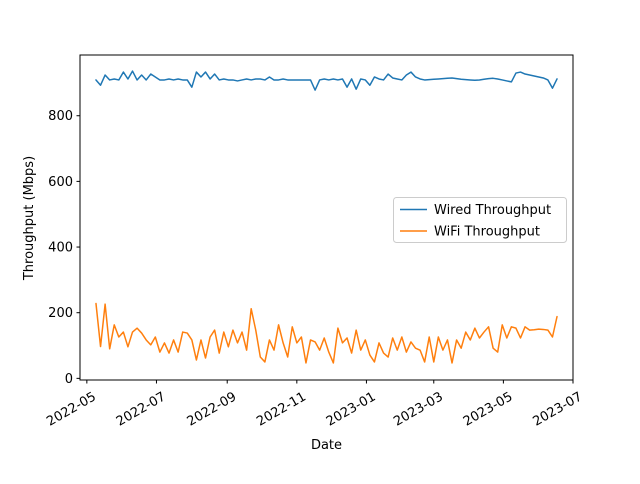  Describe the element at coordinates (557, 409) in the screenshot. I see `x-tick-label: 2023-07` at that location.